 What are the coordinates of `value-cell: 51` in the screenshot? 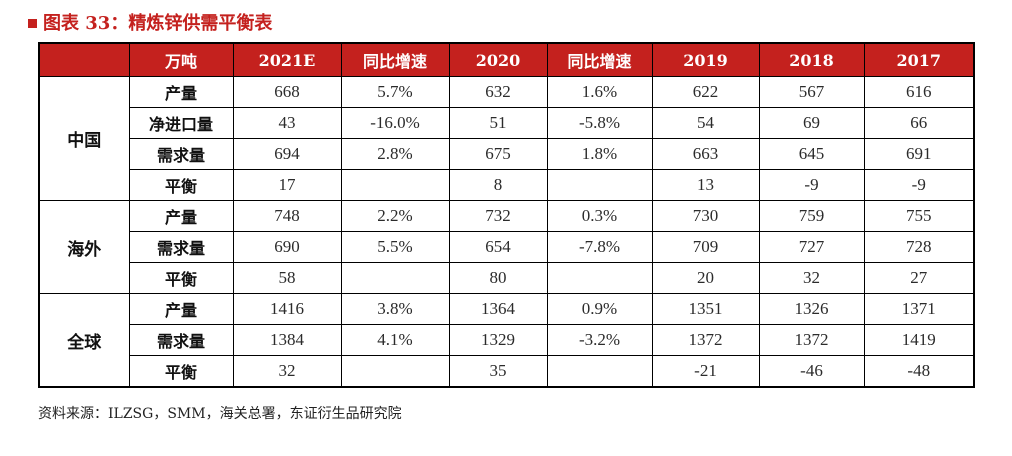 It's located at (498, 123).